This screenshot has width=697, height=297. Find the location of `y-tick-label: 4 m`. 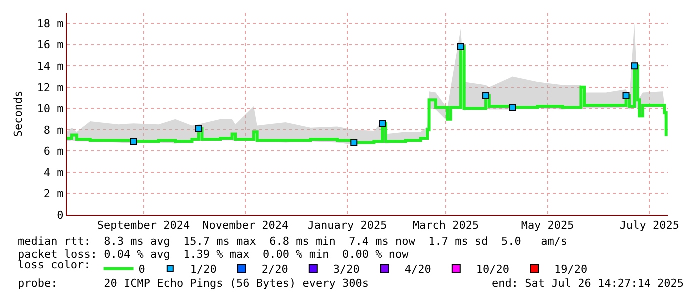

y-tick-label: 4 m is located at coordinates (54, 173).